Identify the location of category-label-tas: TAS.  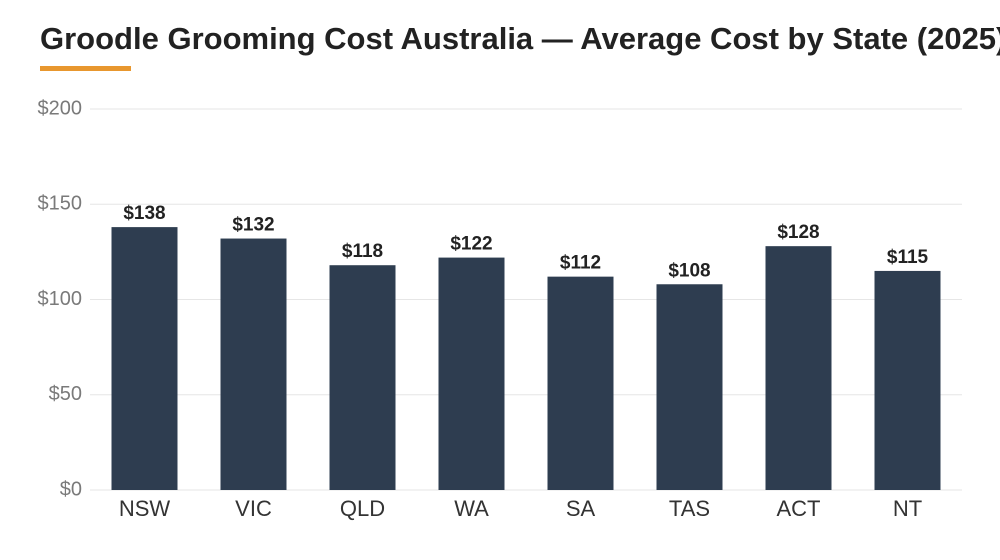
(689, 508).